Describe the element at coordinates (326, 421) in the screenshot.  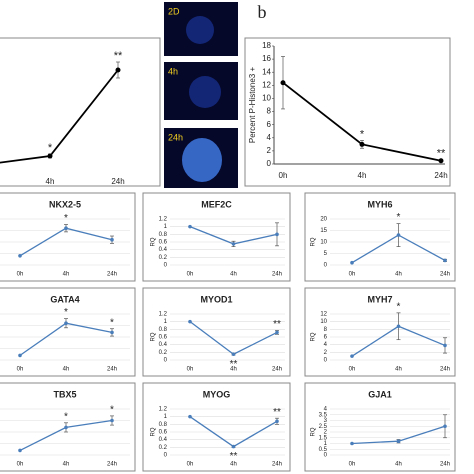
I see `y-tick-label: 3` at that location.